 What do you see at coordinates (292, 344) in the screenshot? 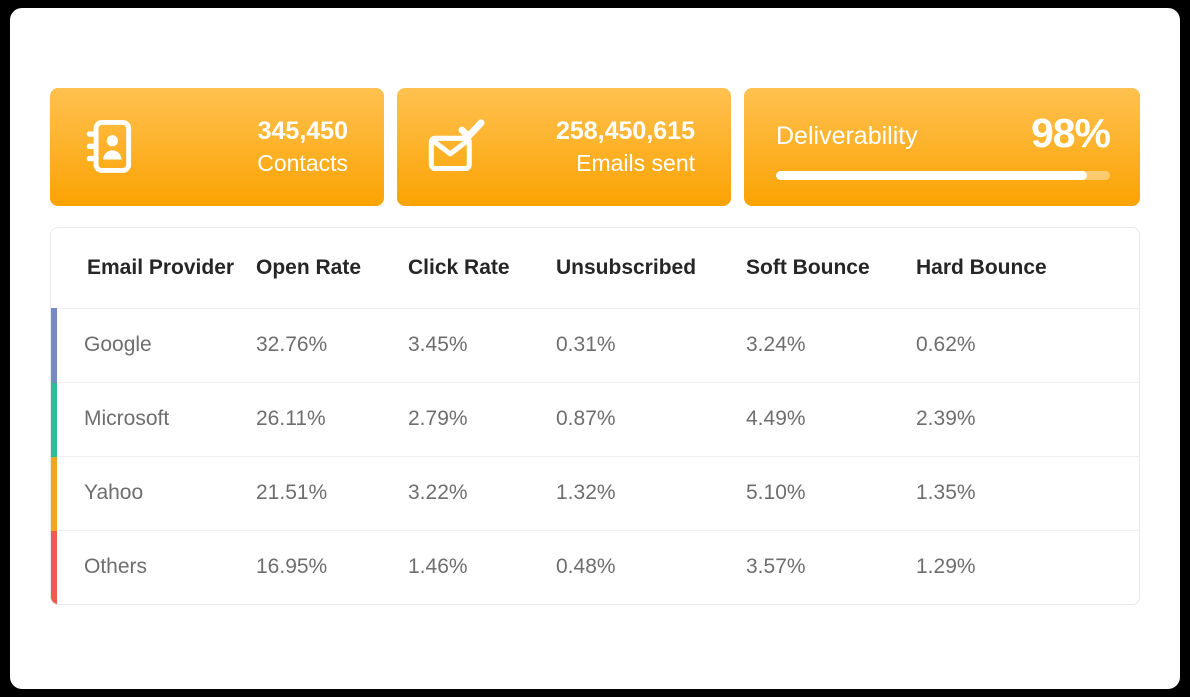
I see `open-rate-value: 32.76%` at bounding box center [292, 344].